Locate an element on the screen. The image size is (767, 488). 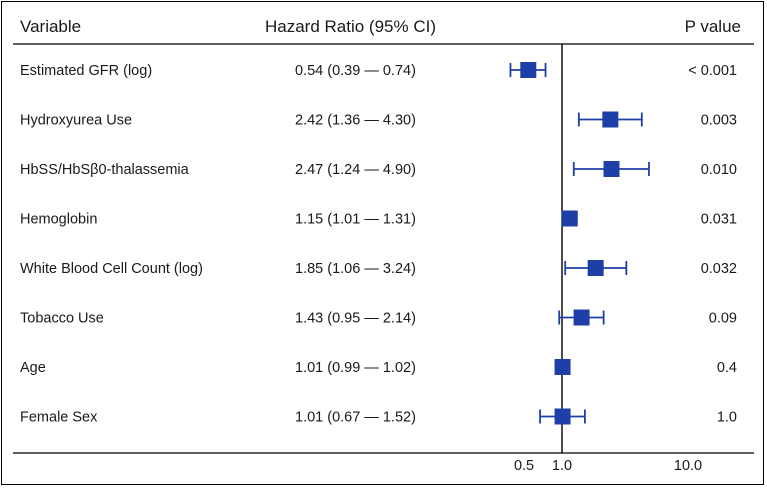
row-hr-ci-text: 1.01 (0.99 — 1.02) is located at coordinates (355, 368).